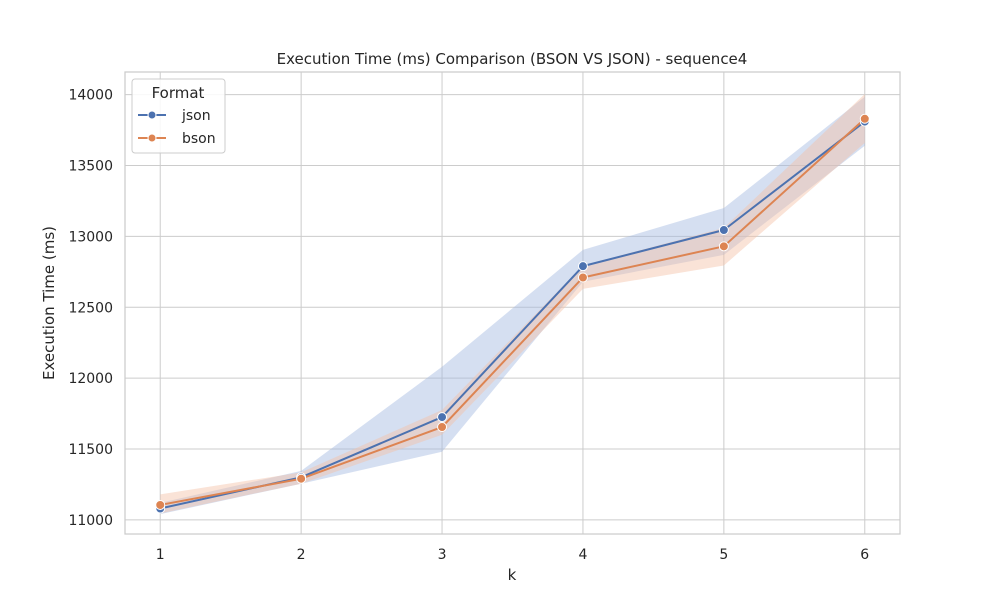 The width and height of the screenshot is (1000, 600). What do you see at coordinates (90, 379) in the screenshot?
I see `y-tick-label: 12000` at bounding box center [90, 379].